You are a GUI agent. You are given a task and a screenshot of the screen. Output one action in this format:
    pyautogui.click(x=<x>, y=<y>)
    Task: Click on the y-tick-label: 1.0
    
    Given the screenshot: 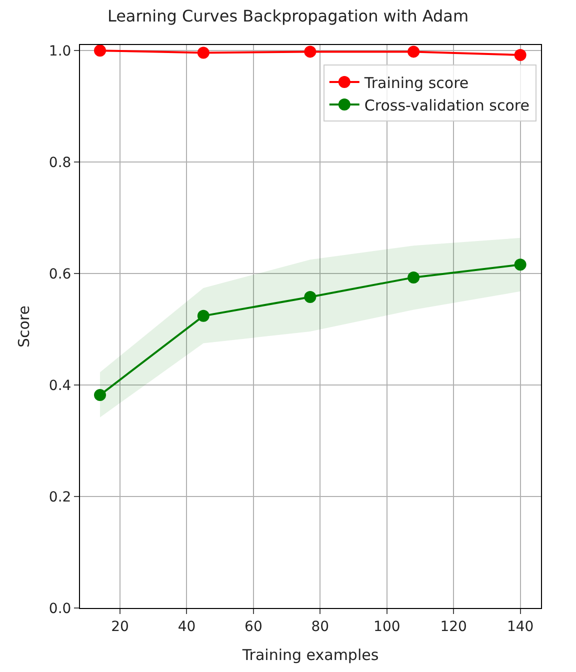 What is the action you would take?
    pyautogui.click(x=60, y=51)
    